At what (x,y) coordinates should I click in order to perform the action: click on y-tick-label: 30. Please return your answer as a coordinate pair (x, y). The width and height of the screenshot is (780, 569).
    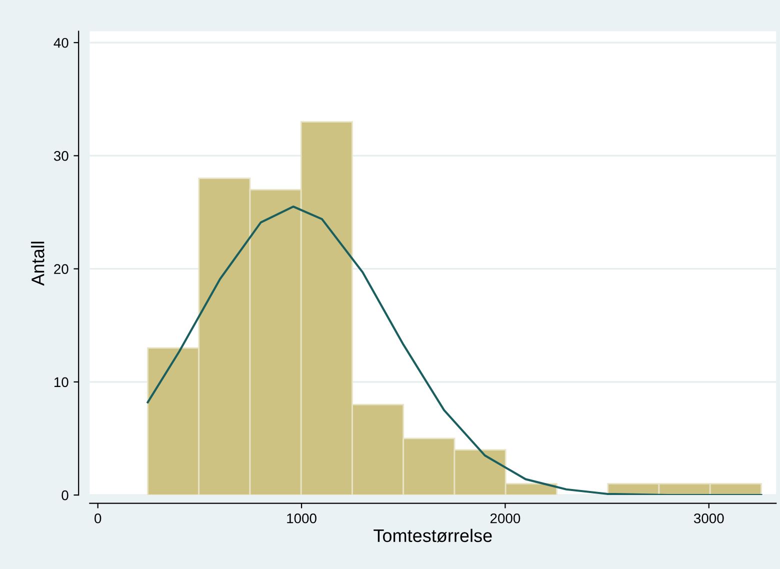
    Looking at the image, I should click on (61, 156).